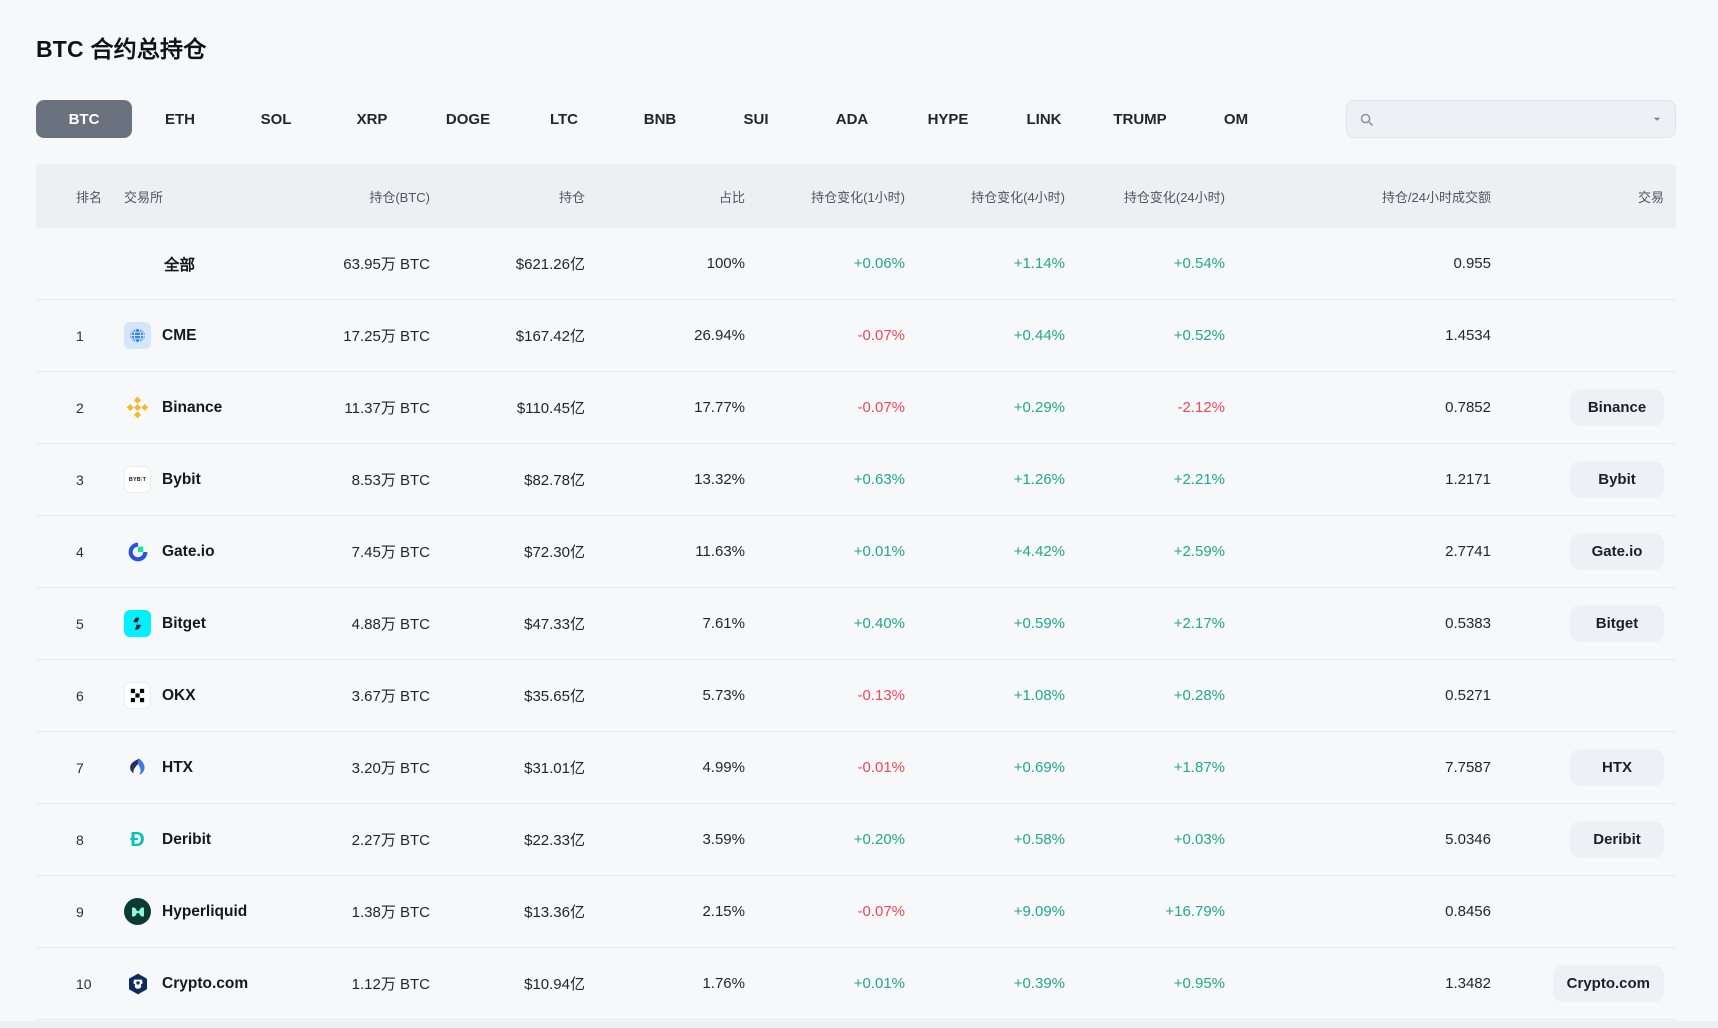 This screenshot has width=1718, height=1028. I want to click on exchange-name: Bitget, so click(184, 623).